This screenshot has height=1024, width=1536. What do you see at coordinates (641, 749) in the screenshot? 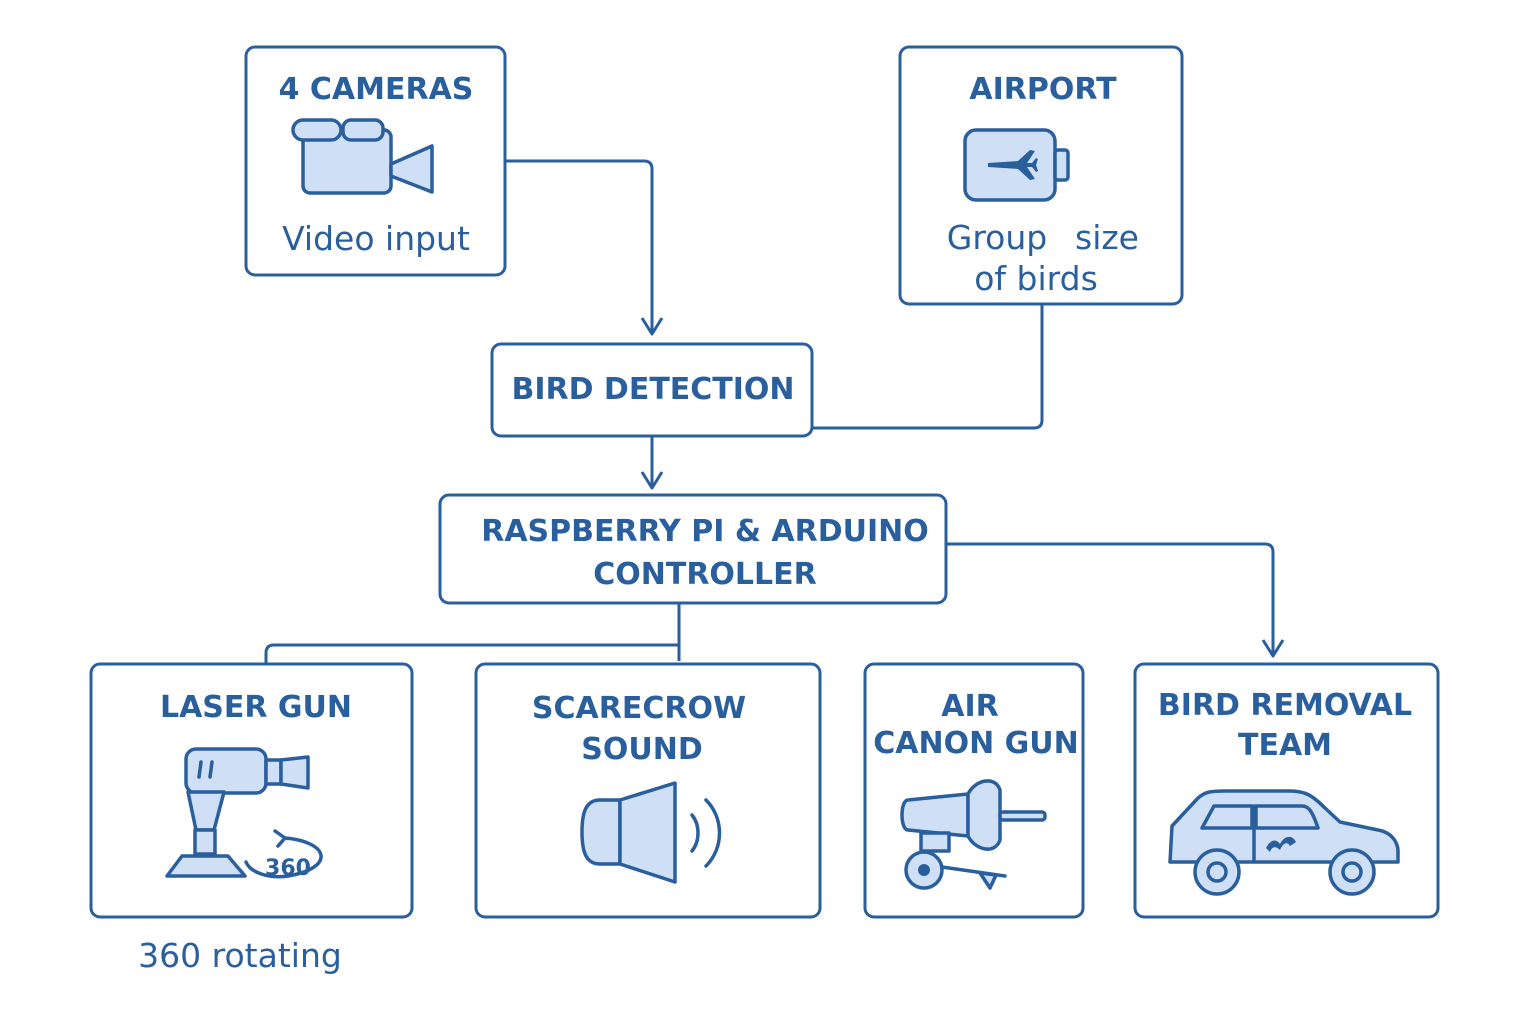
I see `scarecrow-sound-title-line2: SOUND` at bounding box center [641, 749].